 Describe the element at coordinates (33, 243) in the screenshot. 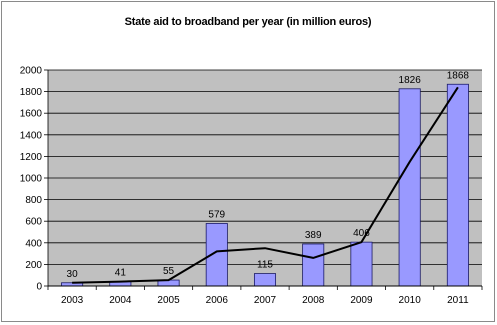

I see `y-tick-label: 400` at that location.